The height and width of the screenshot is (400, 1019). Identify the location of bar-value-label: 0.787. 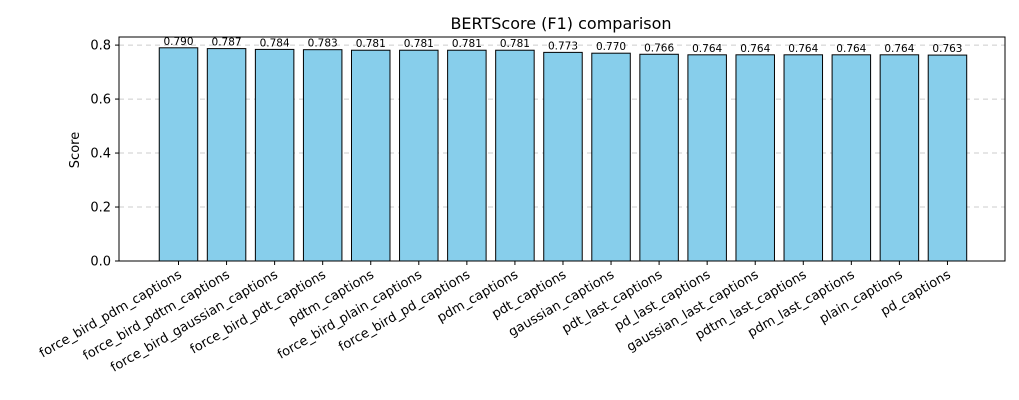
(227, 43).